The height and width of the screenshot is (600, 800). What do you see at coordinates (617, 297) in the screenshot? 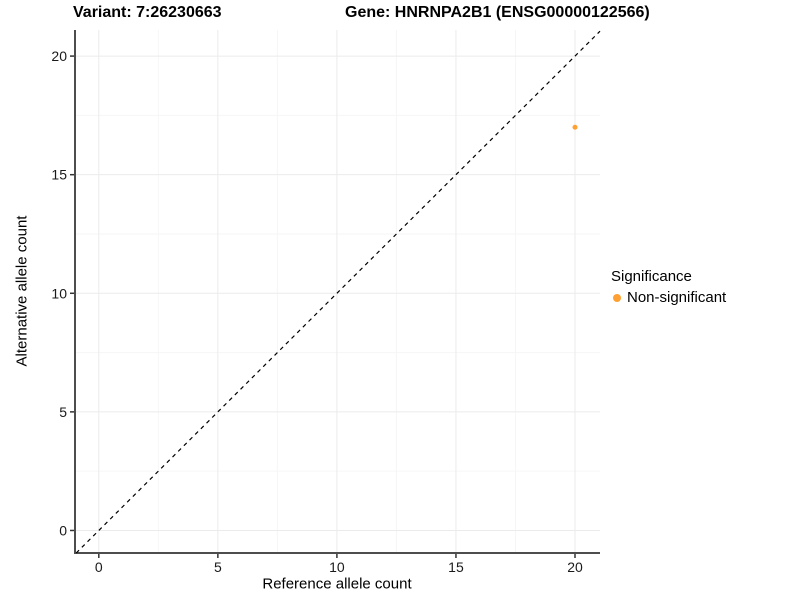
I see `legend-point-icon` at bounding box center [617, 297].